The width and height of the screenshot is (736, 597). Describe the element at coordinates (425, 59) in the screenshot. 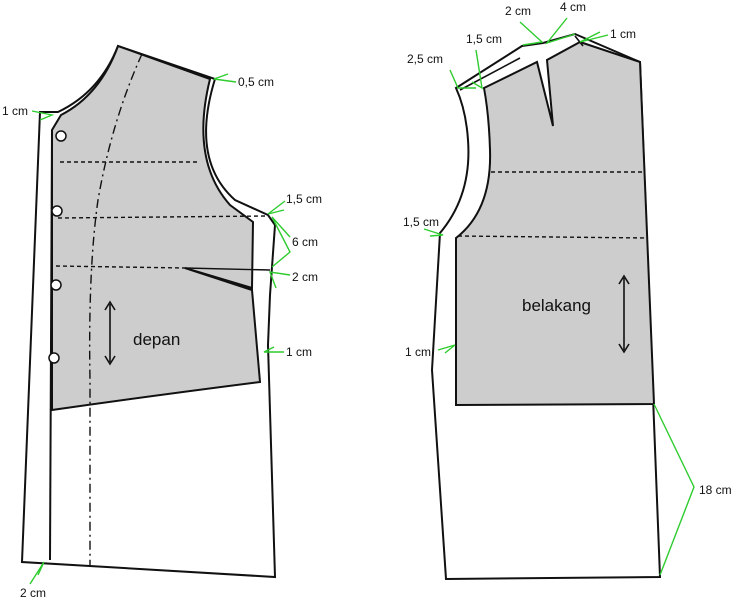

I see `back-label-shoulder-left: 2,5 cm` at that location.